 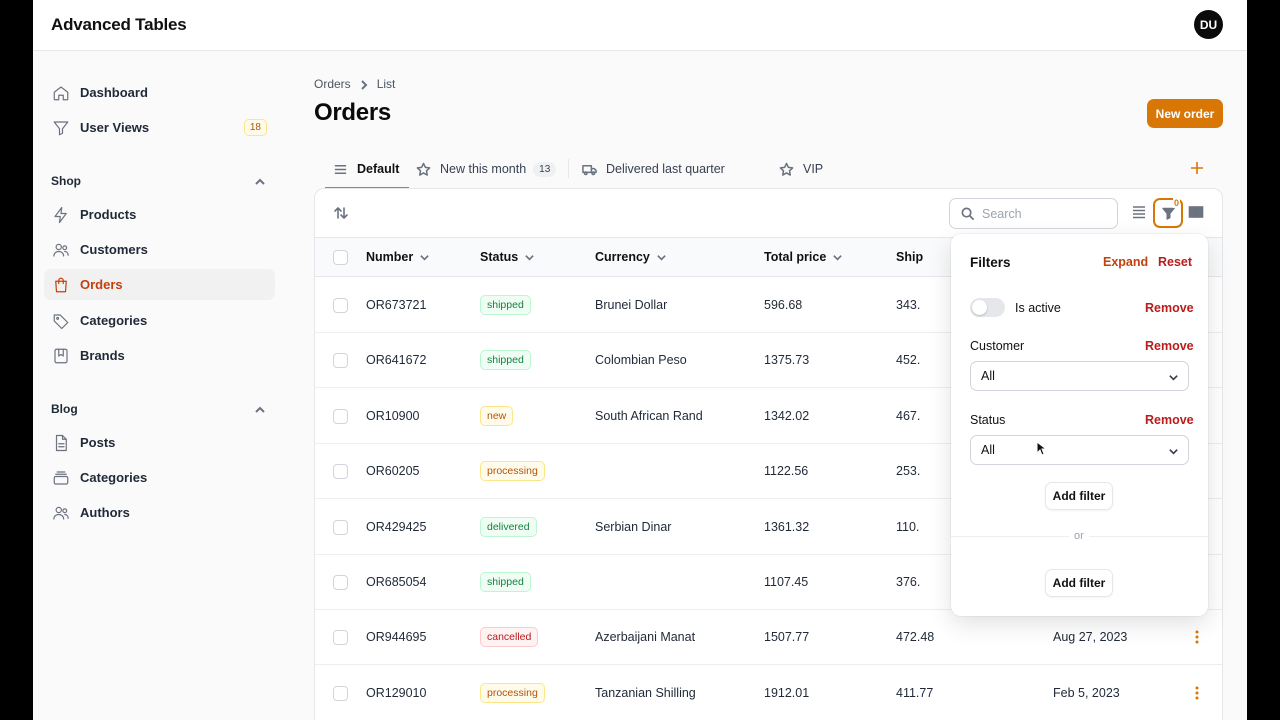 I want to click on breadcrumb: Orders List, so click(x=354, y=84).